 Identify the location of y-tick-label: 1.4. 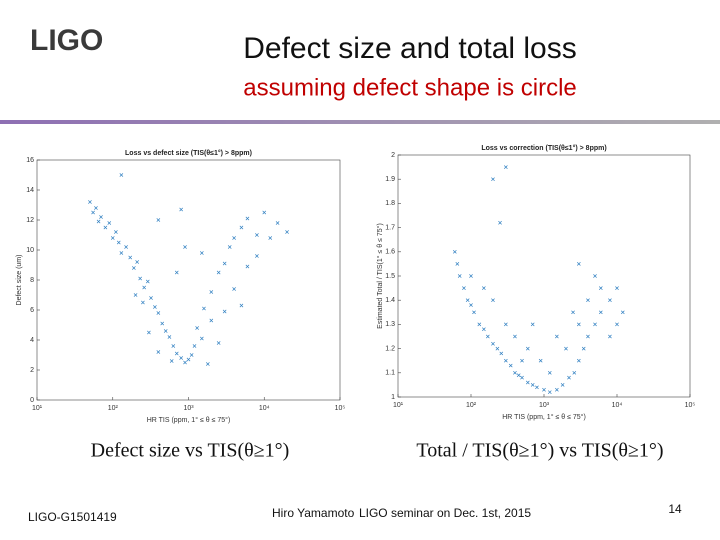
(390, 300).